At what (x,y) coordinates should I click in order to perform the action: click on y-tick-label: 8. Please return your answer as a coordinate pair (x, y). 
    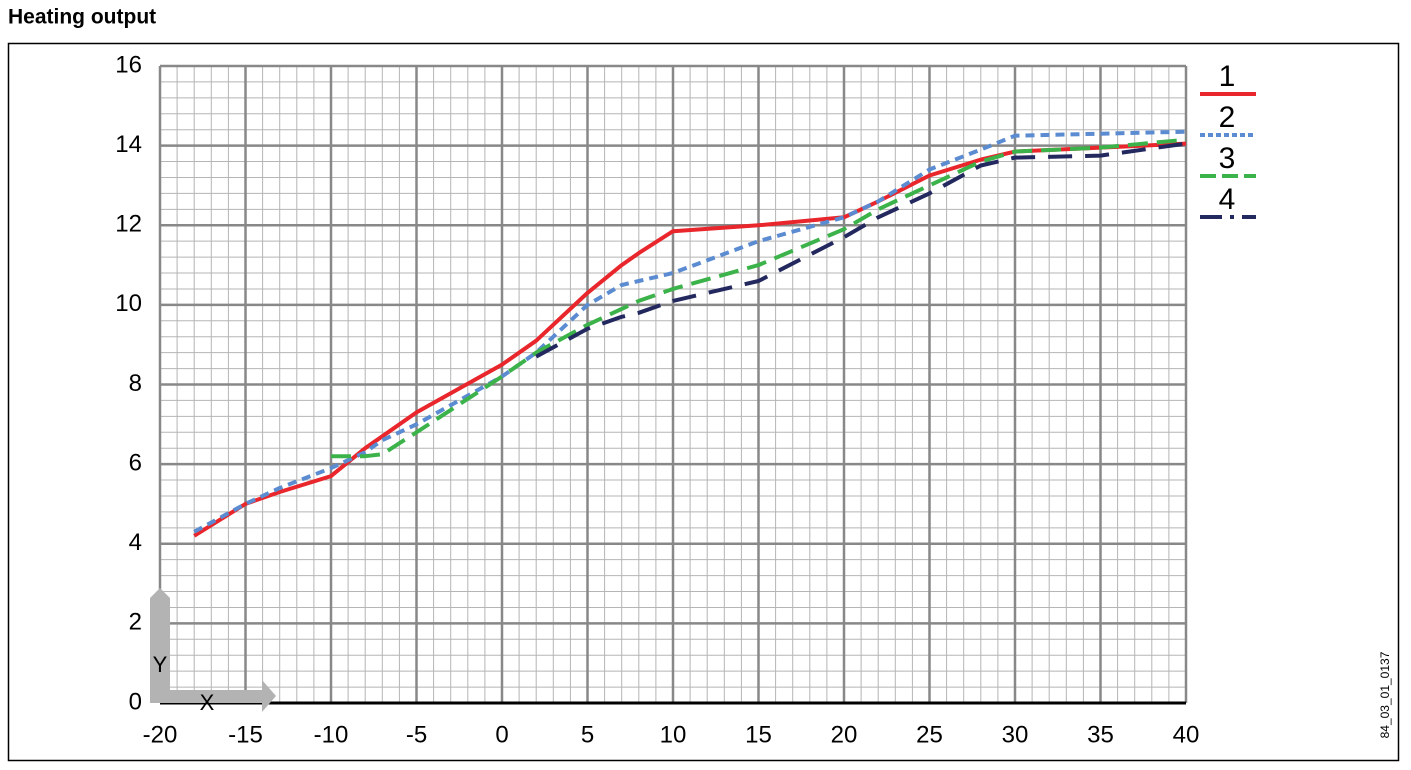
    Looking at the image, I should click on (135, 383).